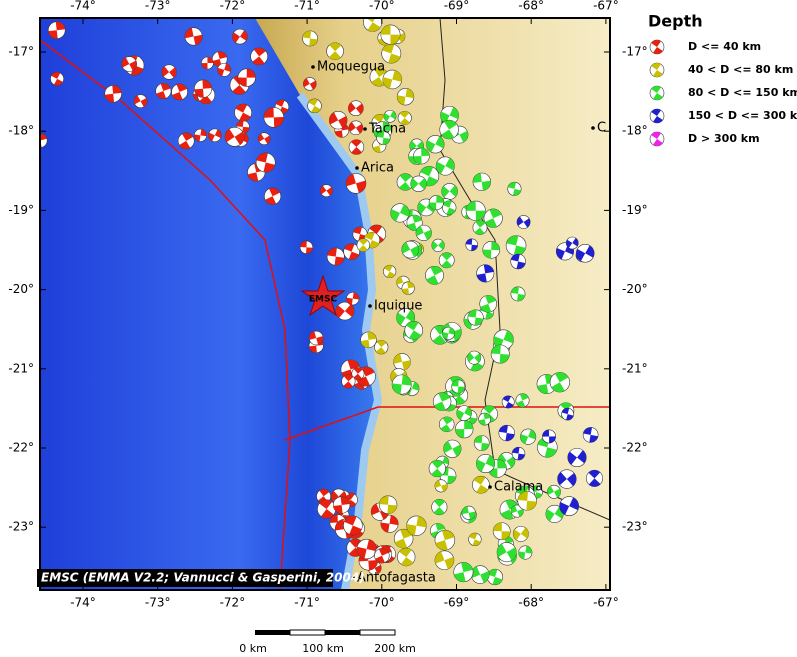 The image size is (797, 657). Describe the element at coordinates (21, 368) in the screenshot. I see `lat-label-left: -21°` at that location.